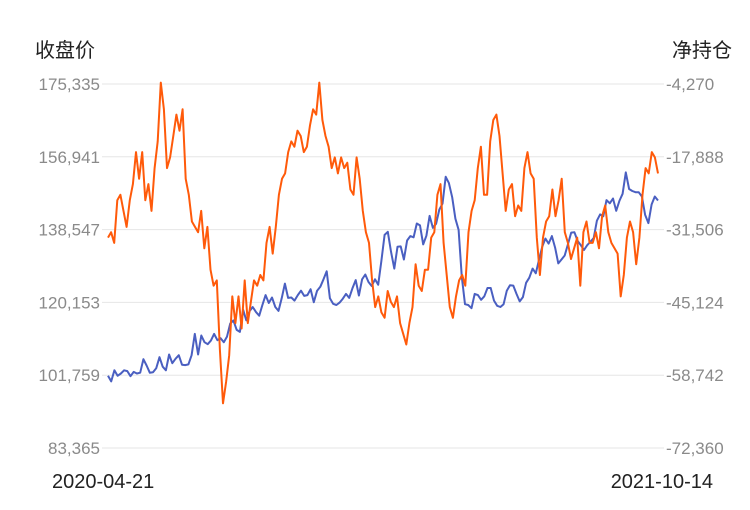  I want to click on left-tick-label: 120,153, so click(69, 302).